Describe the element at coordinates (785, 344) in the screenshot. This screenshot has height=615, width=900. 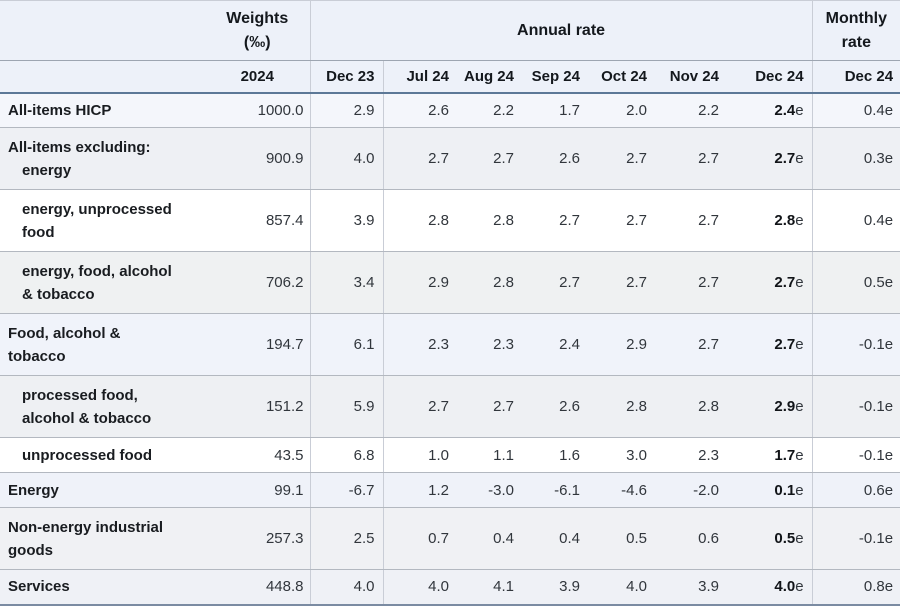
I see `dec24-value: 2.7` at that location.